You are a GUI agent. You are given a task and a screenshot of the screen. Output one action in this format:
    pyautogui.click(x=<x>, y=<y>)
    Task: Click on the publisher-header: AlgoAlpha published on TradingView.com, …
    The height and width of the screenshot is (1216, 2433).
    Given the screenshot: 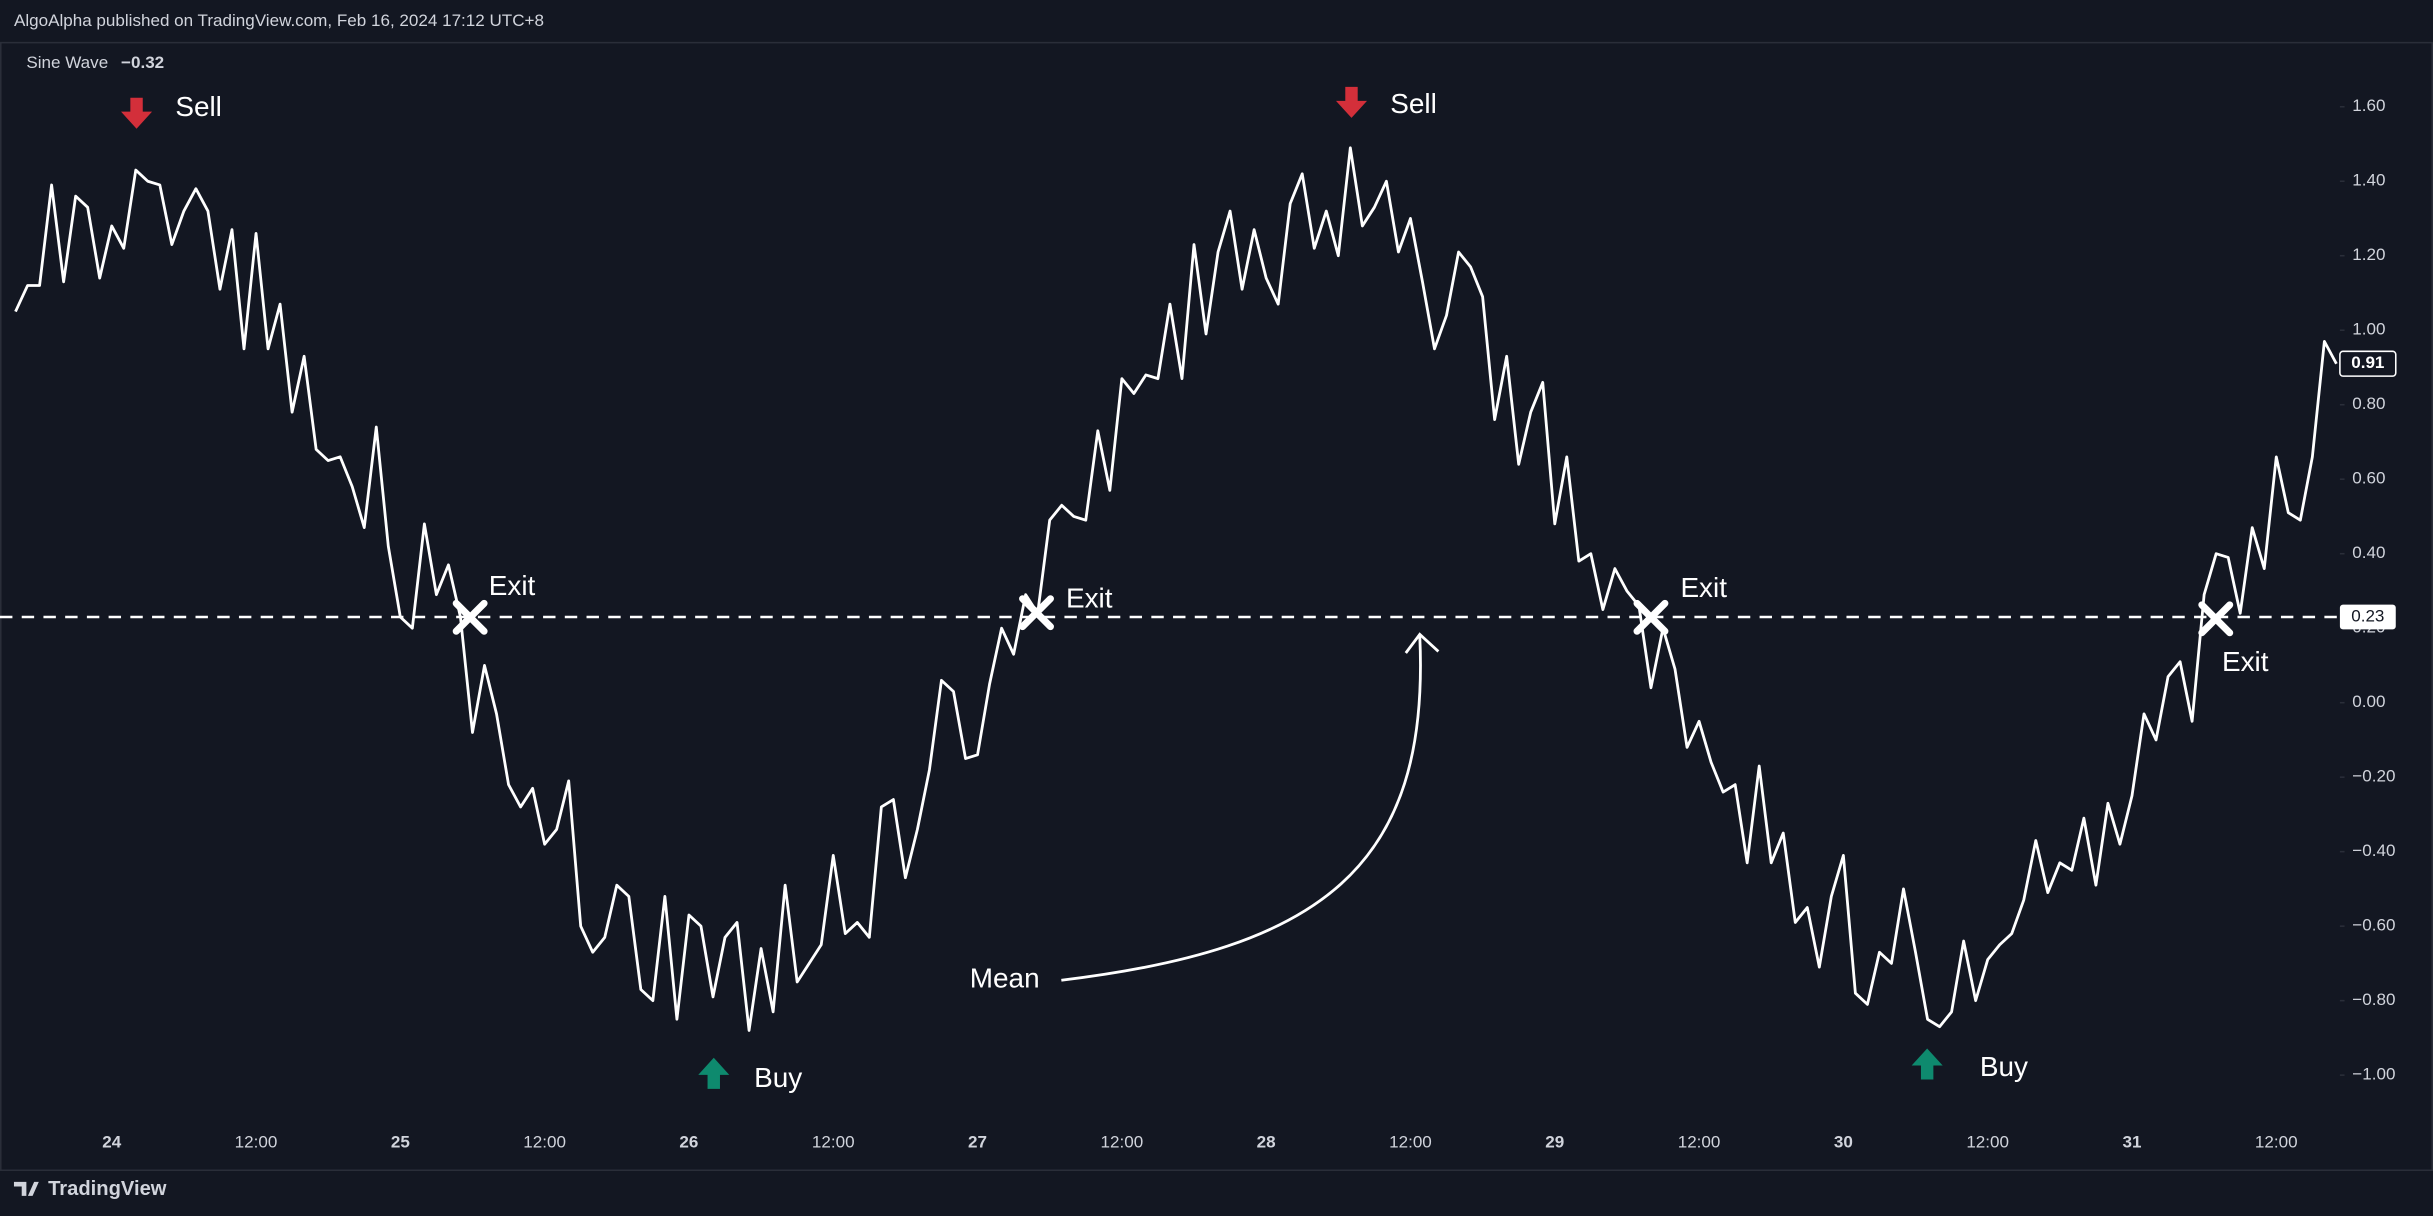 What is the action you would take?
    pyautogui.click(x=279, y=20)
    